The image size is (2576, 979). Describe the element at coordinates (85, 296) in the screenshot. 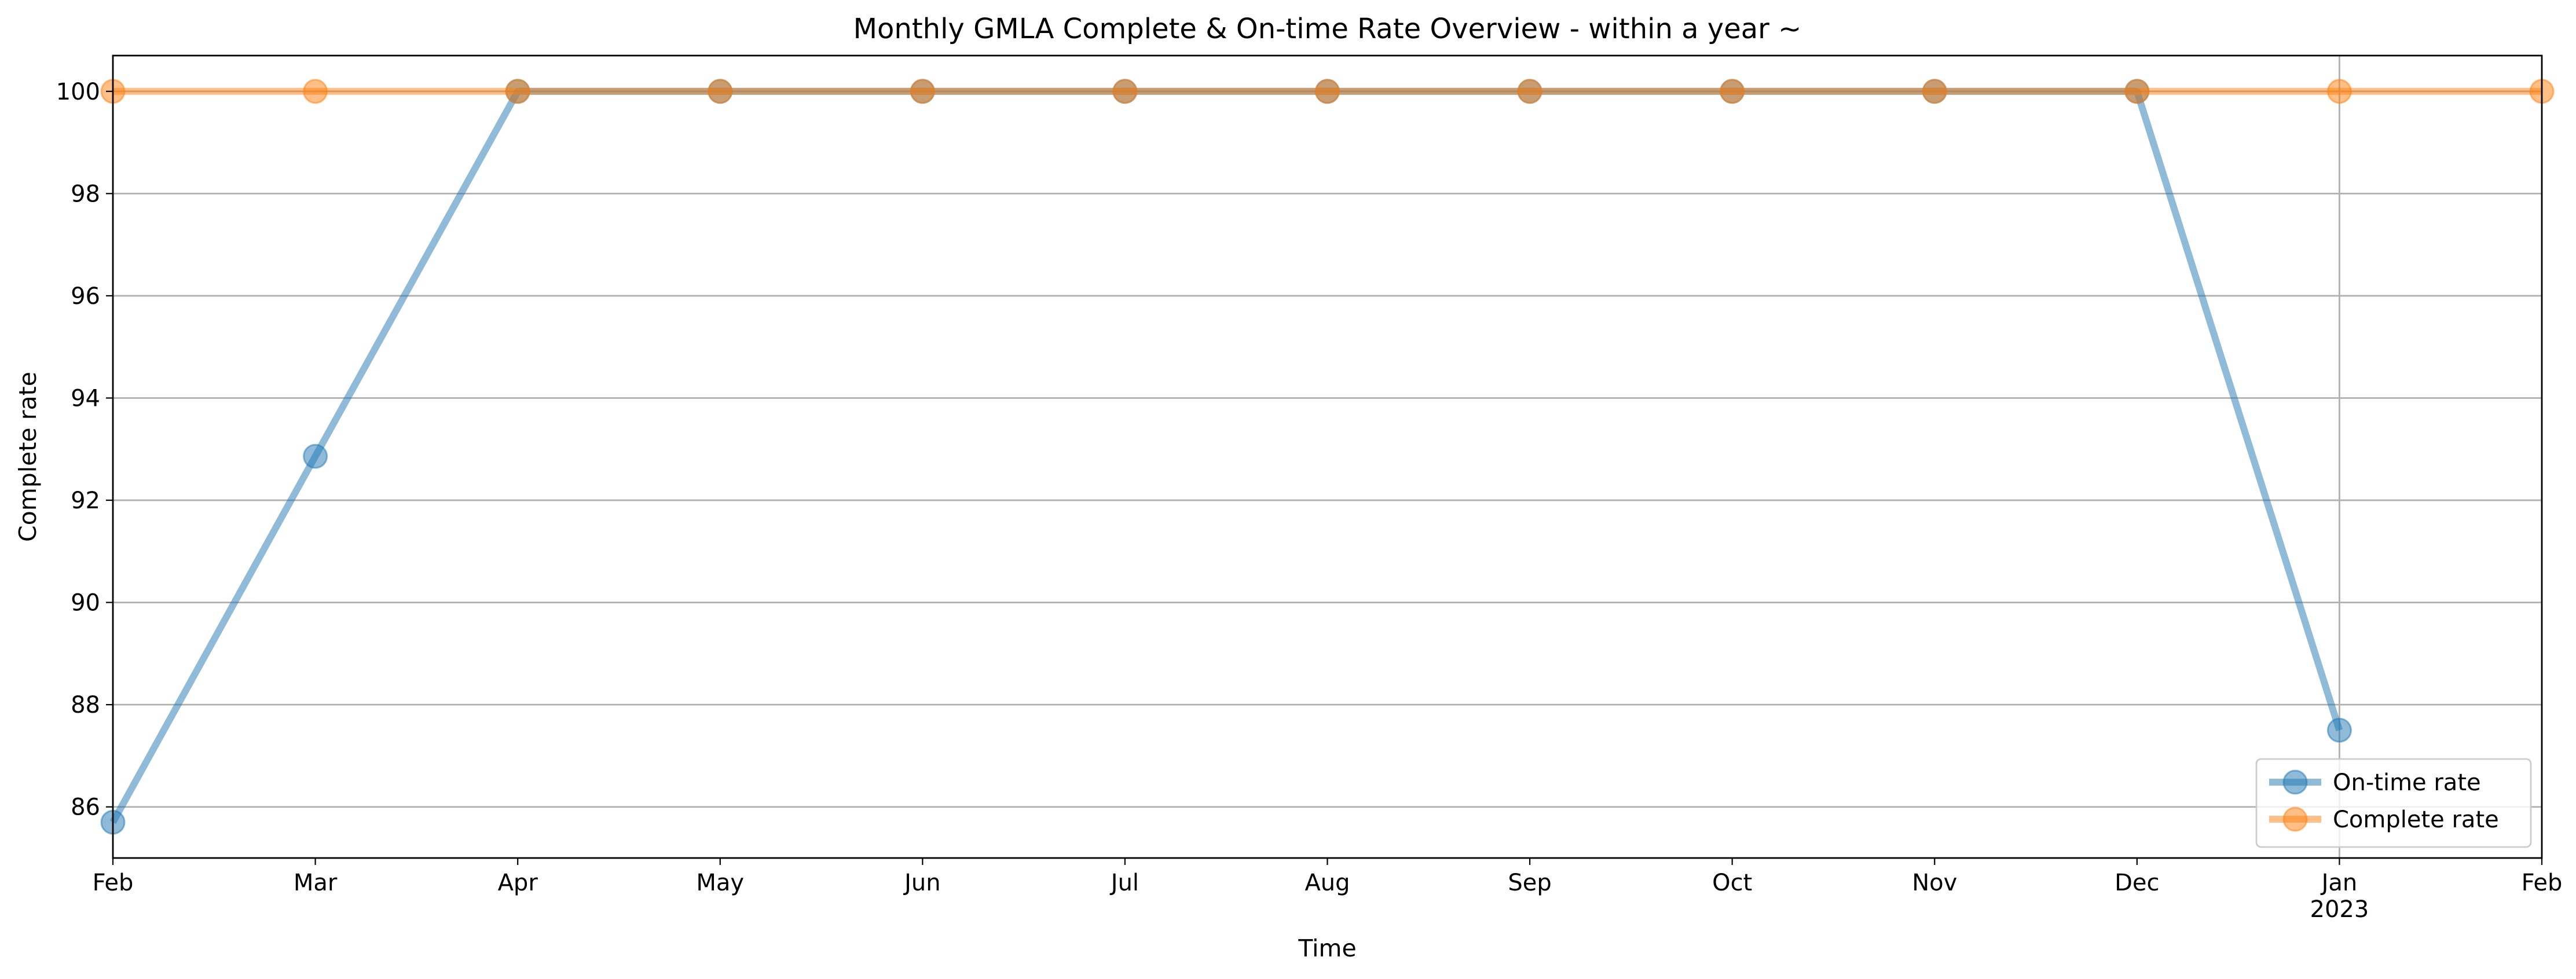

I see `y-tick-label: 96` at that location.